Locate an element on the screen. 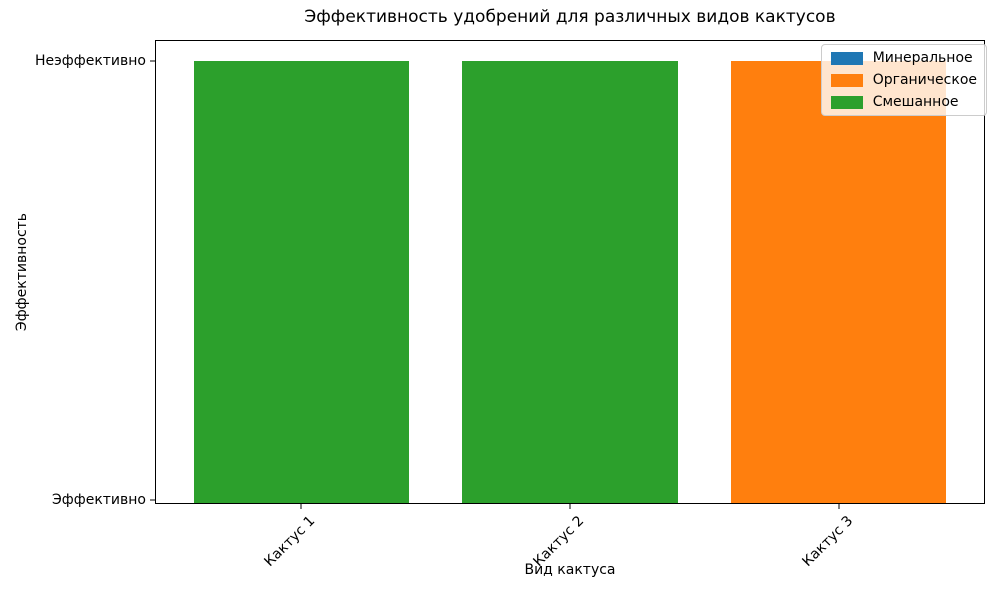 Image resolution: width=1000 pixels, height=600 pixels. legend-label: Органическое is located at coordinates (924, 80).